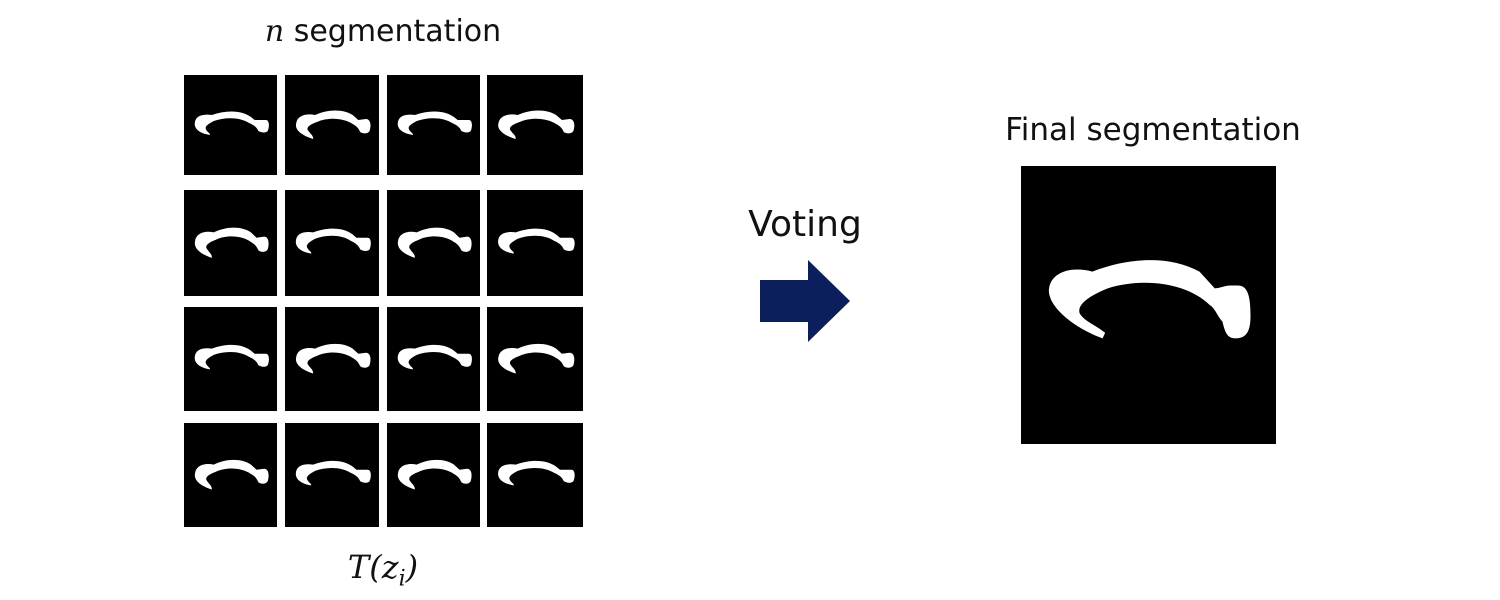  Describe the element at coordinates (274, 31) in the screenshot. I see `grid-title-variable: n` at that location.